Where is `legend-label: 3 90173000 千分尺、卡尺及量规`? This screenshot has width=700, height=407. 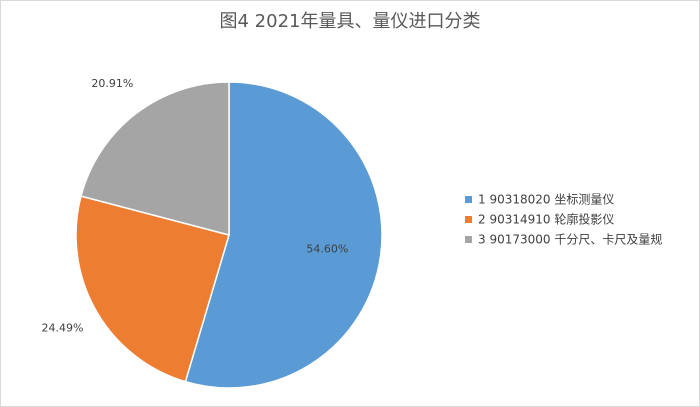
legend-label: 3 90173000 千分尺、卡尺及量规 is located at coordinates (570, 239).